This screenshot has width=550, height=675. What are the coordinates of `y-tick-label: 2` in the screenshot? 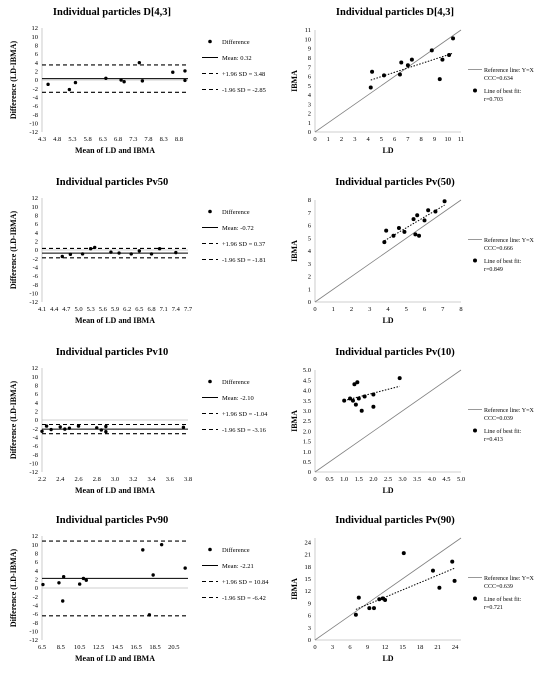 It's located at (36, 580).